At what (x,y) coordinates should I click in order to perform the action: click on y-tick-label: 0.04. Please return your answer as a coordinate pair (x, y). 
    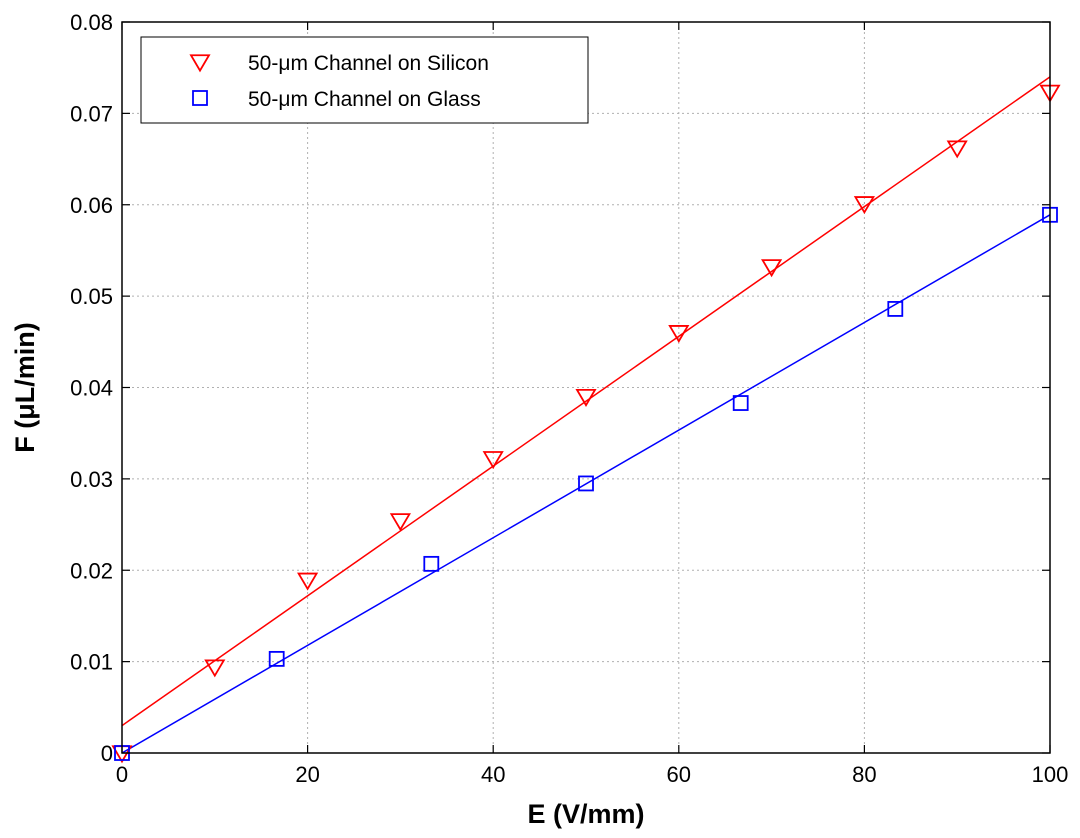
    Looking at the image, I should click on (91, 388).